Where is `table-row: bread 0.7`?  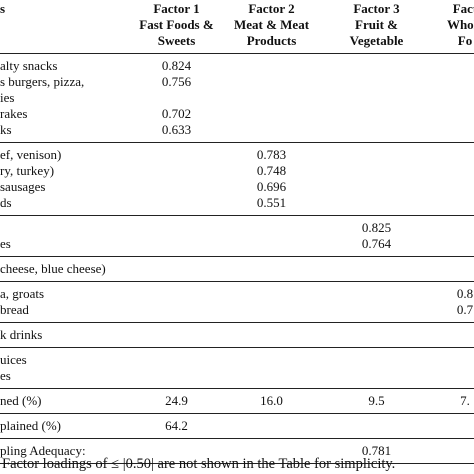 table-row: bread 0.7 is located at coordinates (237, 312).